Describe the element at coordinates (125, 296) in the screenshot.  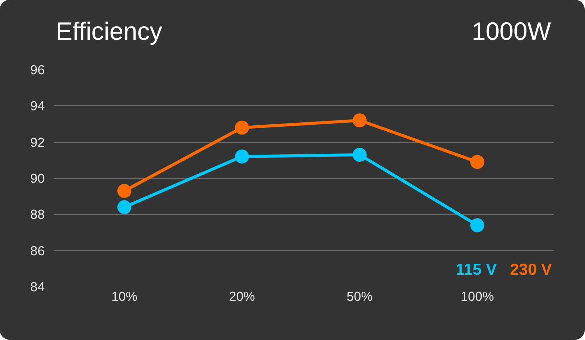
I see `x-tick-label: 10%` at that location.